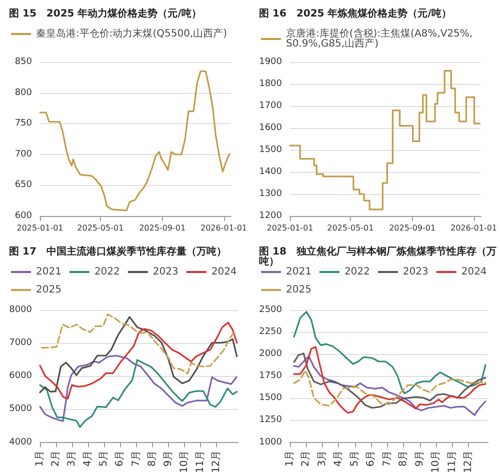 Image resolution: width=500 pixels, height=476 pixels. I want to click on y-tick-label: 1400, so click(270, 172).